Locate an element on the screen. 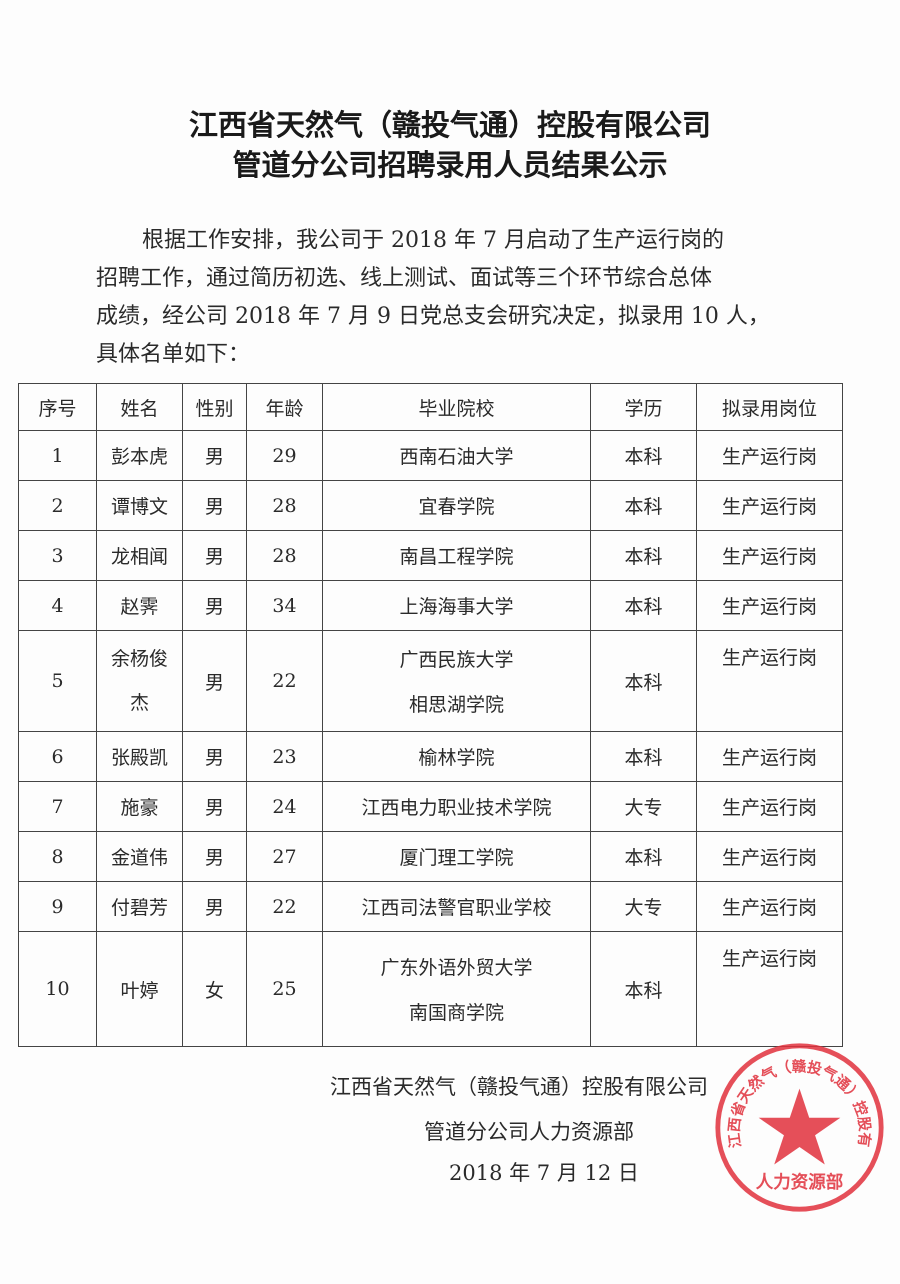 This screenshot has width=900, height=1284. cell-school: 广东外语外贸大学 南国商学院 is located at coordinates (456, 989).